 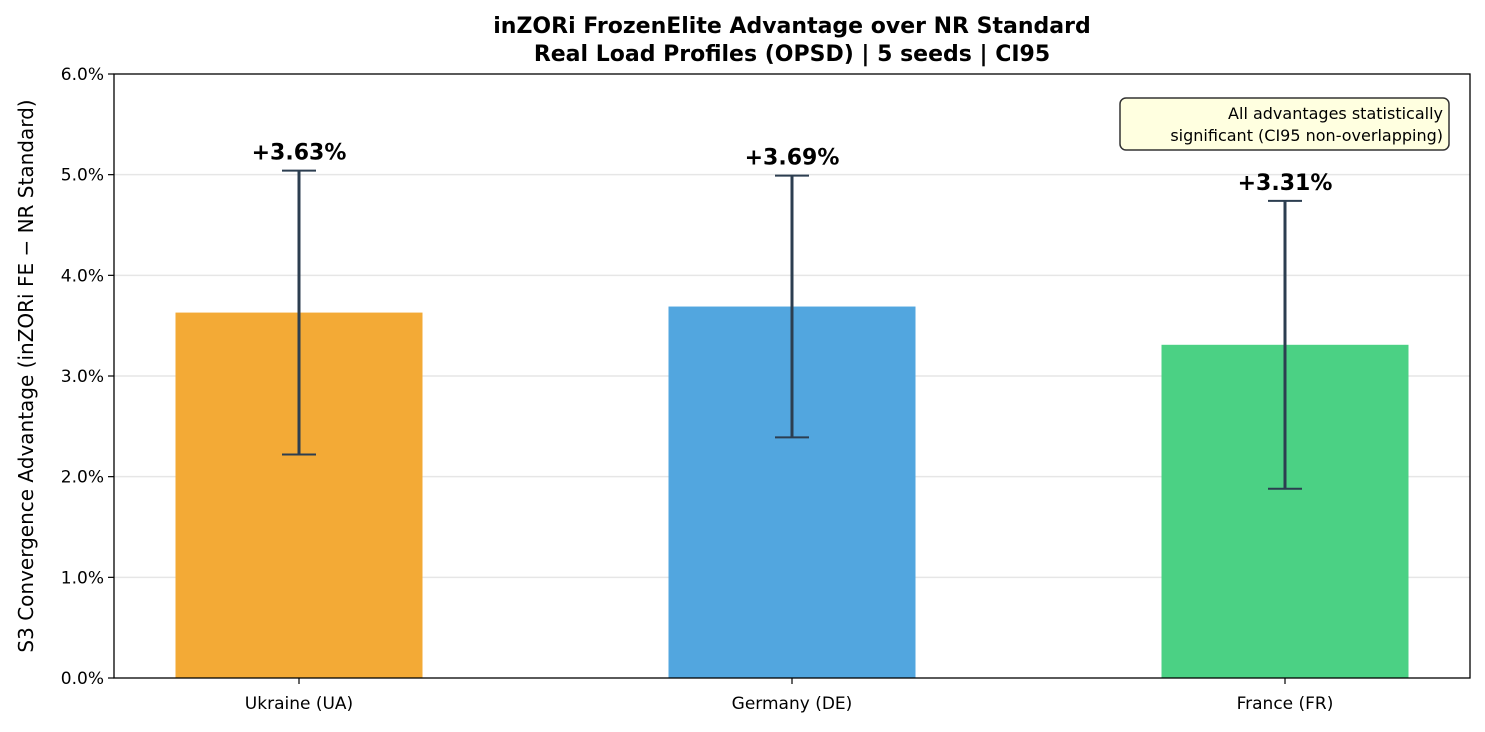 I want to click on data-label: +3.31%, so click(x=1285, y=183).